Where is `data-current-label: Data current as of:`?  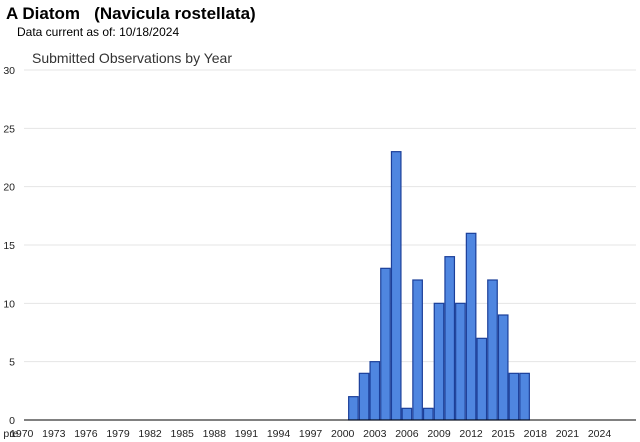
data-current-label: Data current as of: is located at coordinates (66, 32).